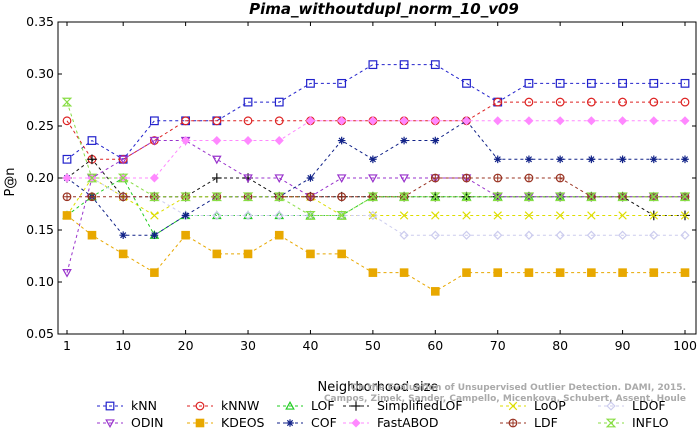 Image resolution: width=699 pixels, height=434 pixels. What do you see at coordinates (144, 405) in the screenshot?
I see `legend-label: kNN` at bounding box center [144, 405].